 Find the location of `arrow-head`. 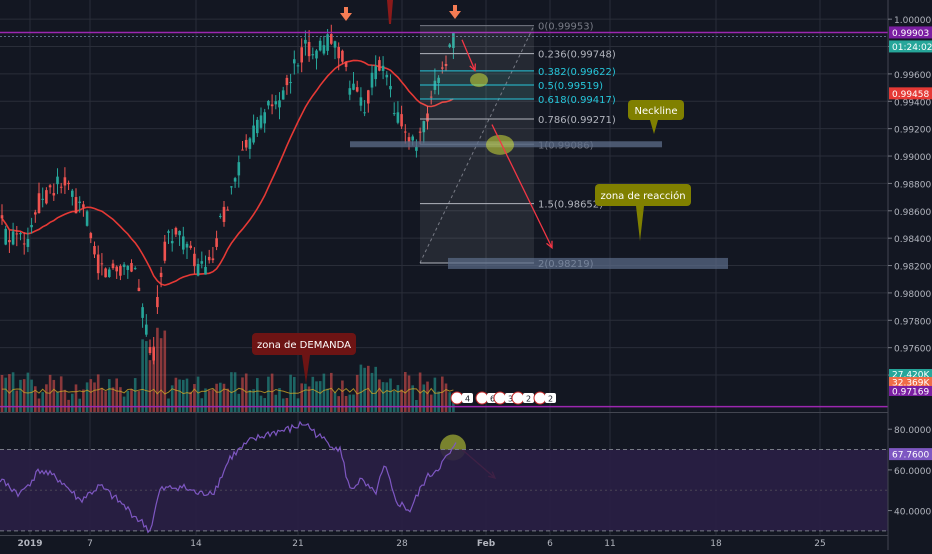

arrow-head is located at coordinates (549, 245).